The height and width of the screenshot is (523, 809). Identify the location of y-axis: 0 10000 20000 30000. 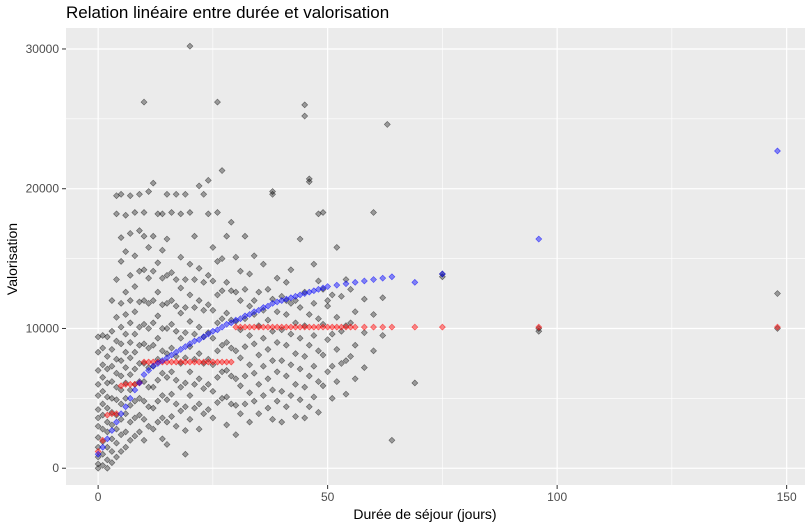
(46, 258).